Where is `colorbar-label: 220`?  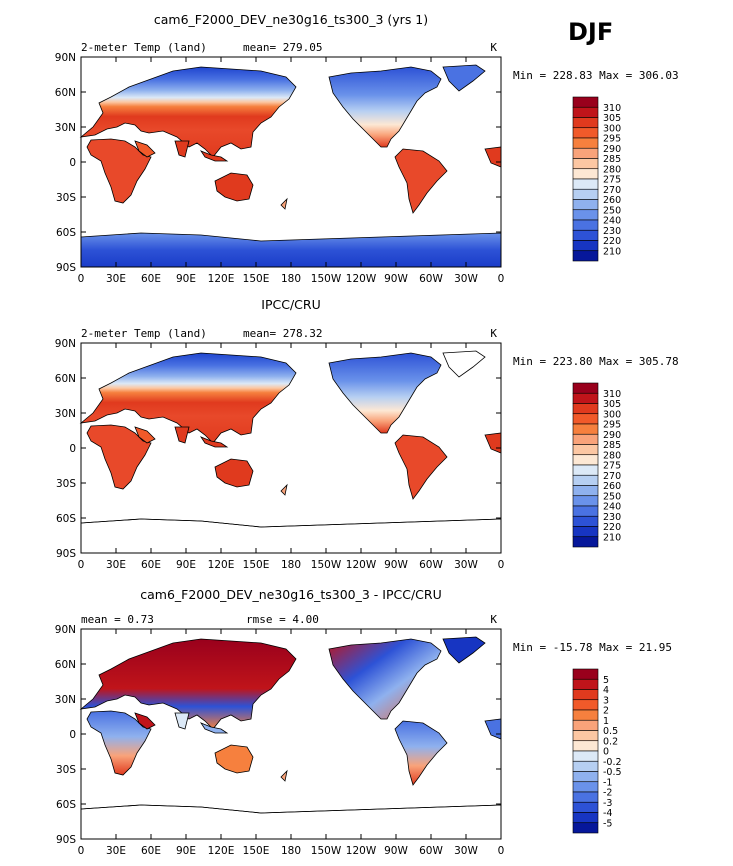 colorbar-label: 220 is located at coordinates (612, 527).